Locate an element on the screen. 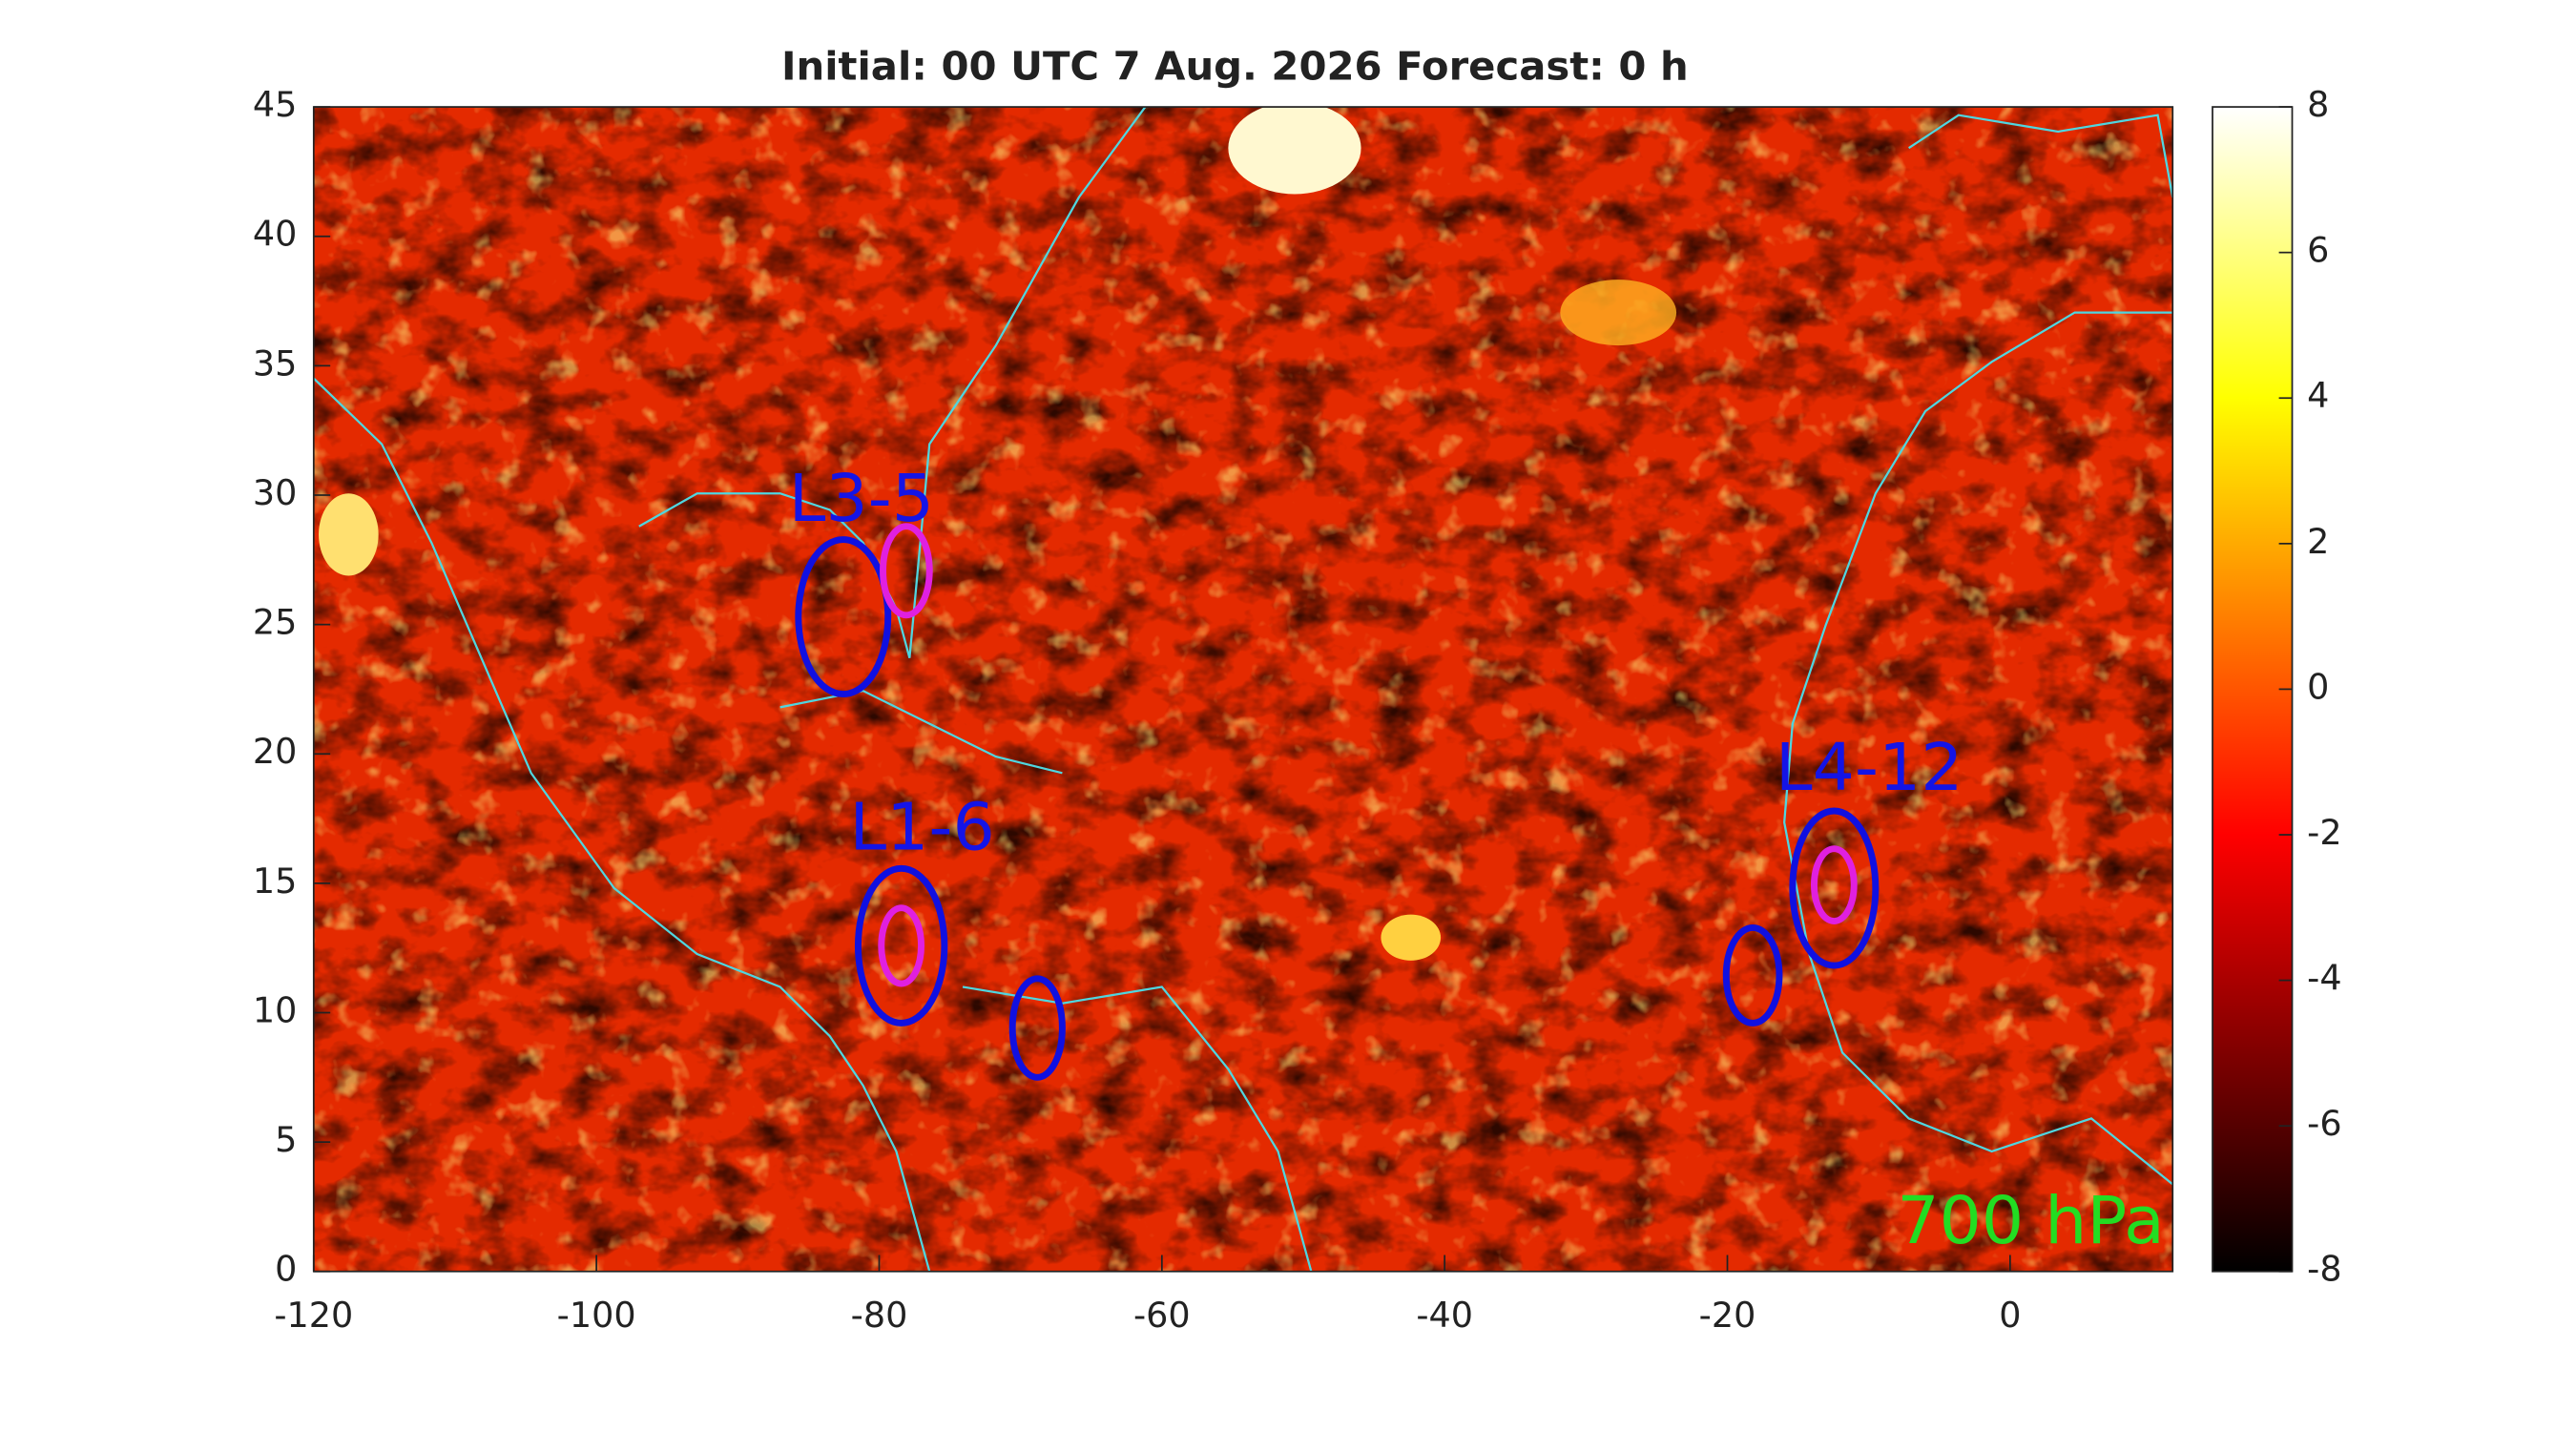 This screenshot has width=2576, height=1431. x-tick-label: -20 is located at coordinates (1727, 1315).